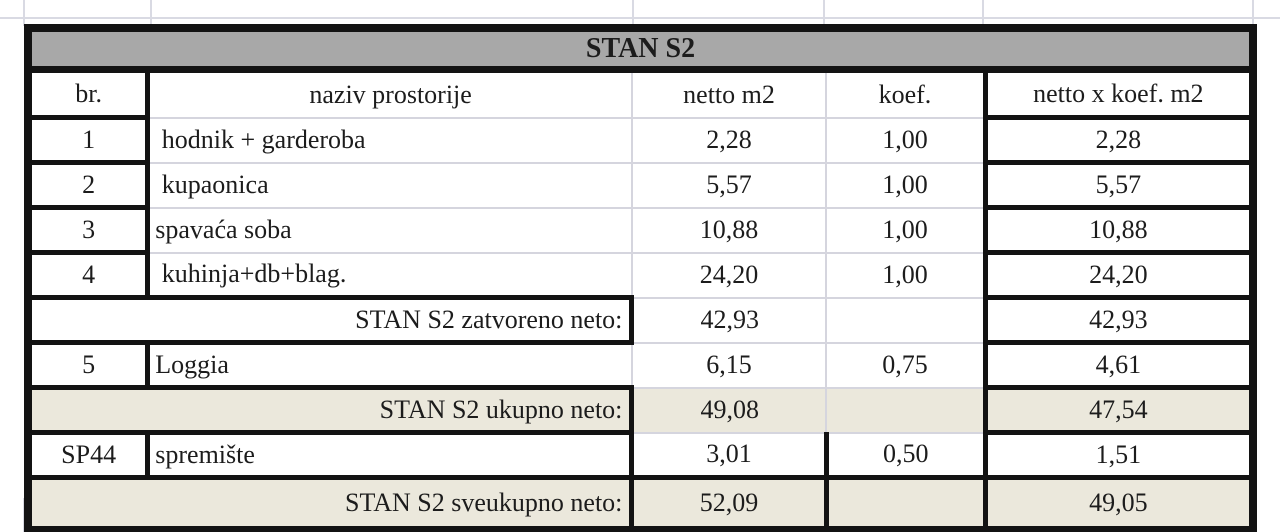  I want to click on row-number: 2, so click(88, 185).